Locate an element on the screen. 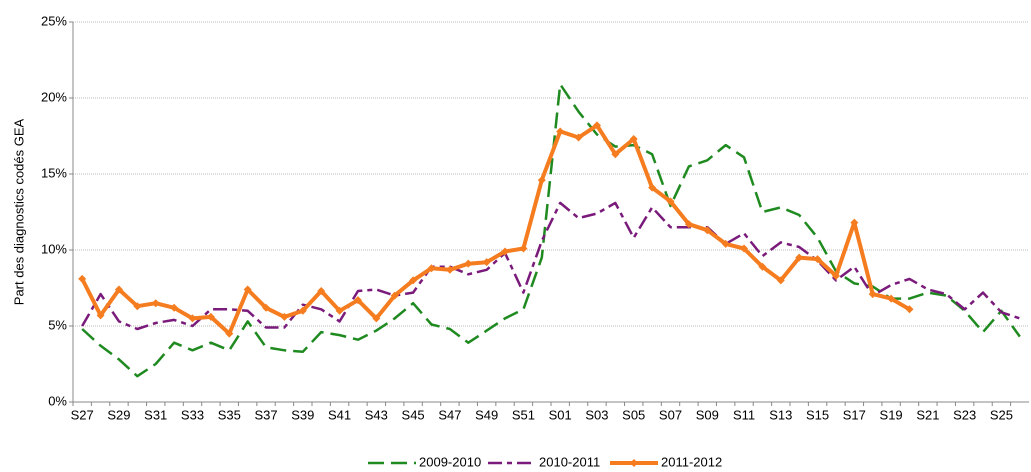 Image resolution: width=1031 pixels, height=472 pixels. x-tick-label: S19 is located at coordinates (891, 414).